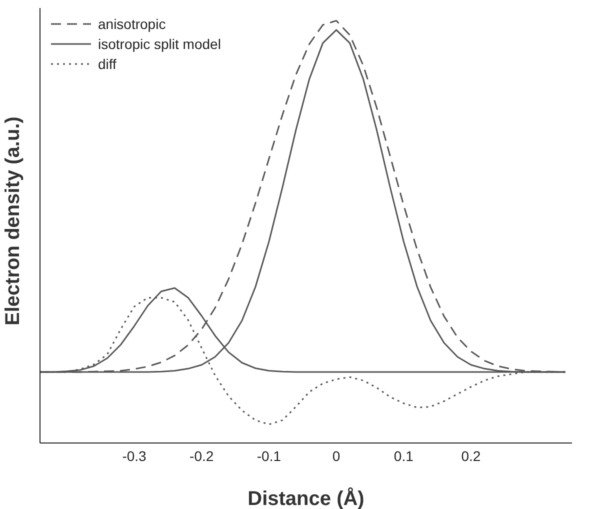  I want to click on x-tick-label: 0, so click(336, 456).